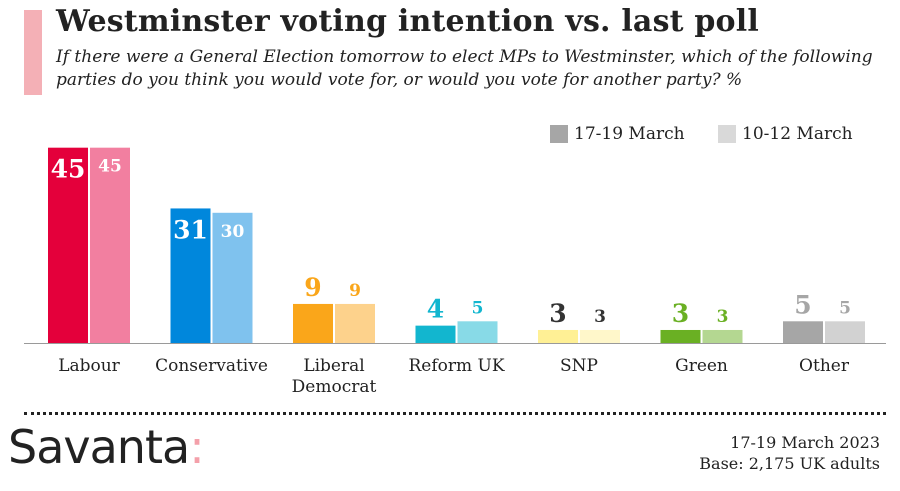 This screenshot has height=491, width=900. What do you see at coordinates (579, 366) in the screenshot?
I see `category-label-snp: SNP` at bounding box center [579, 366].